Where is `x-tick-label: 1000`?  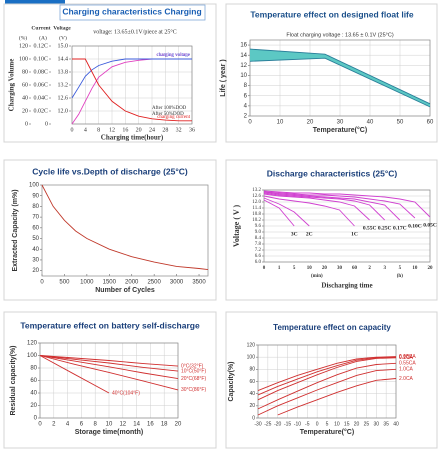 x-tick-label: 1000 is located at coordinates (87, 283).